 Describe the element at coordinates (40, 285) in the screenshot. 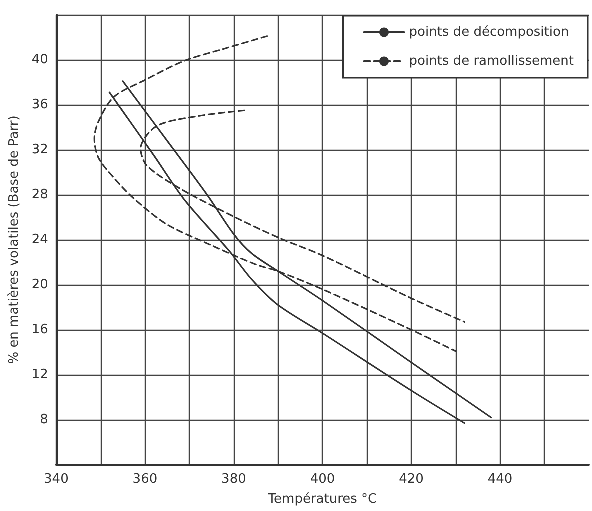

I see `y-tick-label: 20` at that location.